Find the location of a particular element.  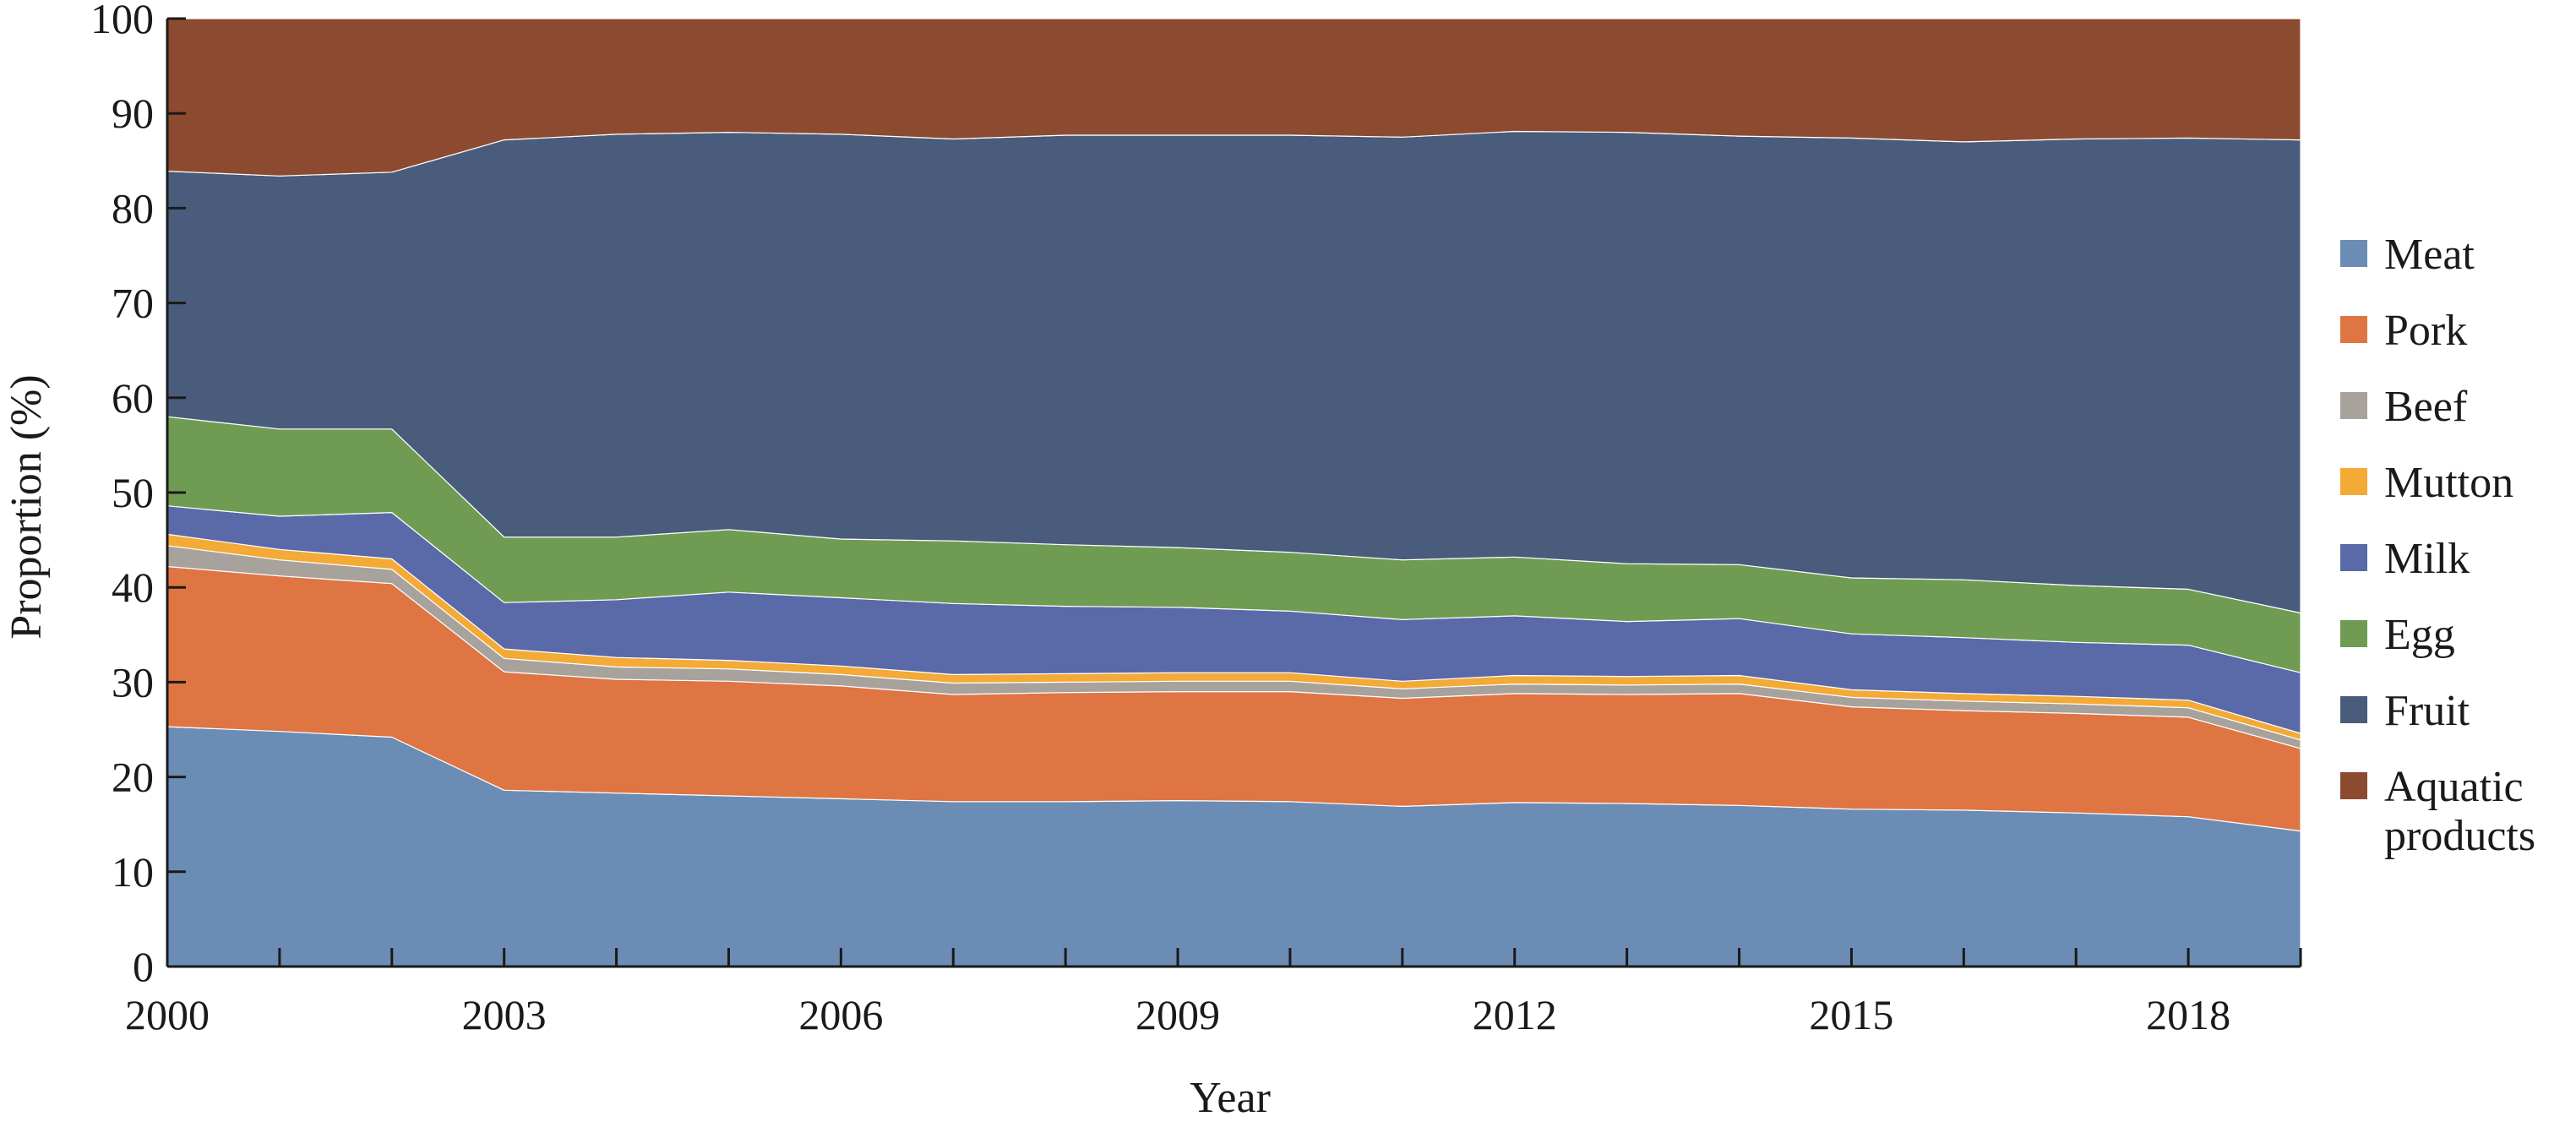

y-axis-title: Proportion (%) is located at coordinates (27, 506).